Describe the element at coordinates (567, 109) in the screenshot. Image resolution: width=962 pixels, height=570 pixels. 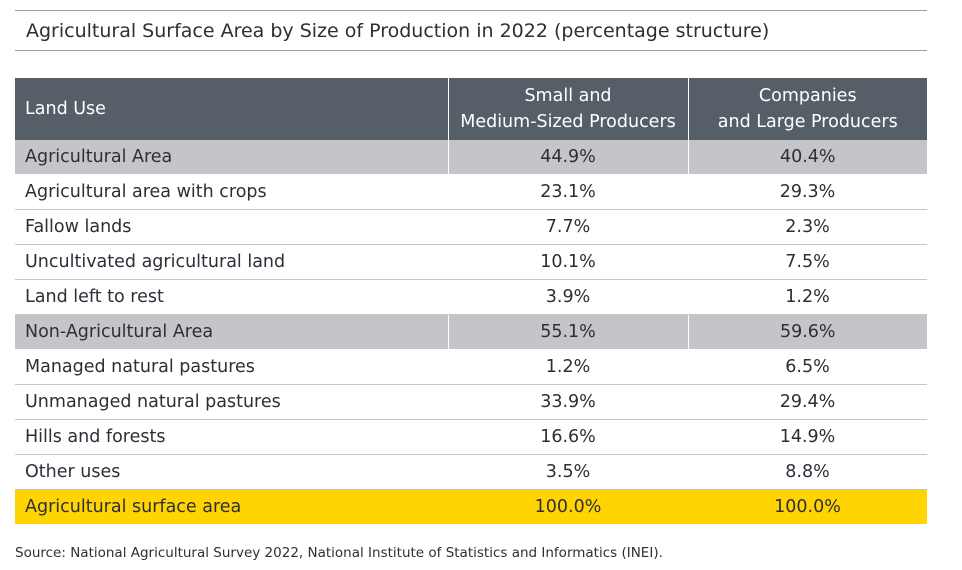
I see `header-small-medium-producers: Small and Medium-Sized Producers` at that location.